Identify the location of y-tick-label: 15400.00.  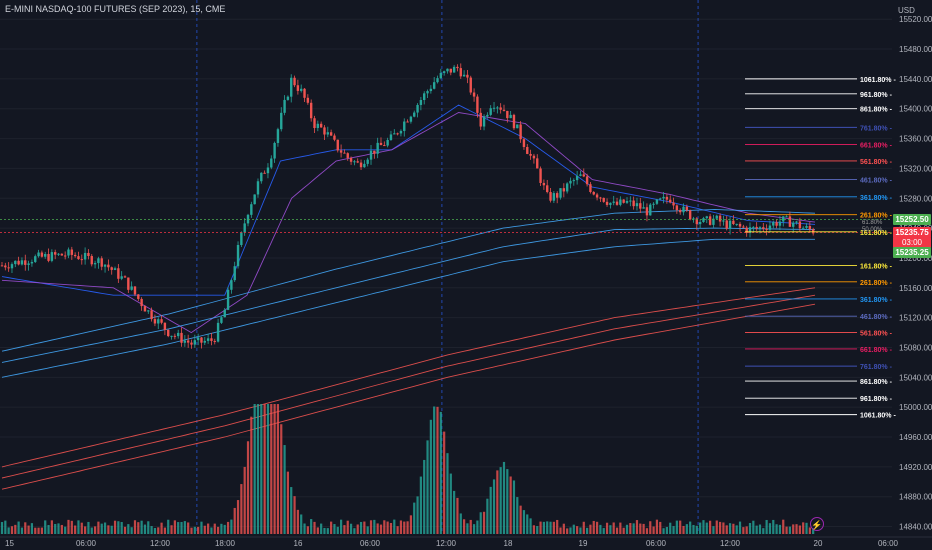
(915, 109).